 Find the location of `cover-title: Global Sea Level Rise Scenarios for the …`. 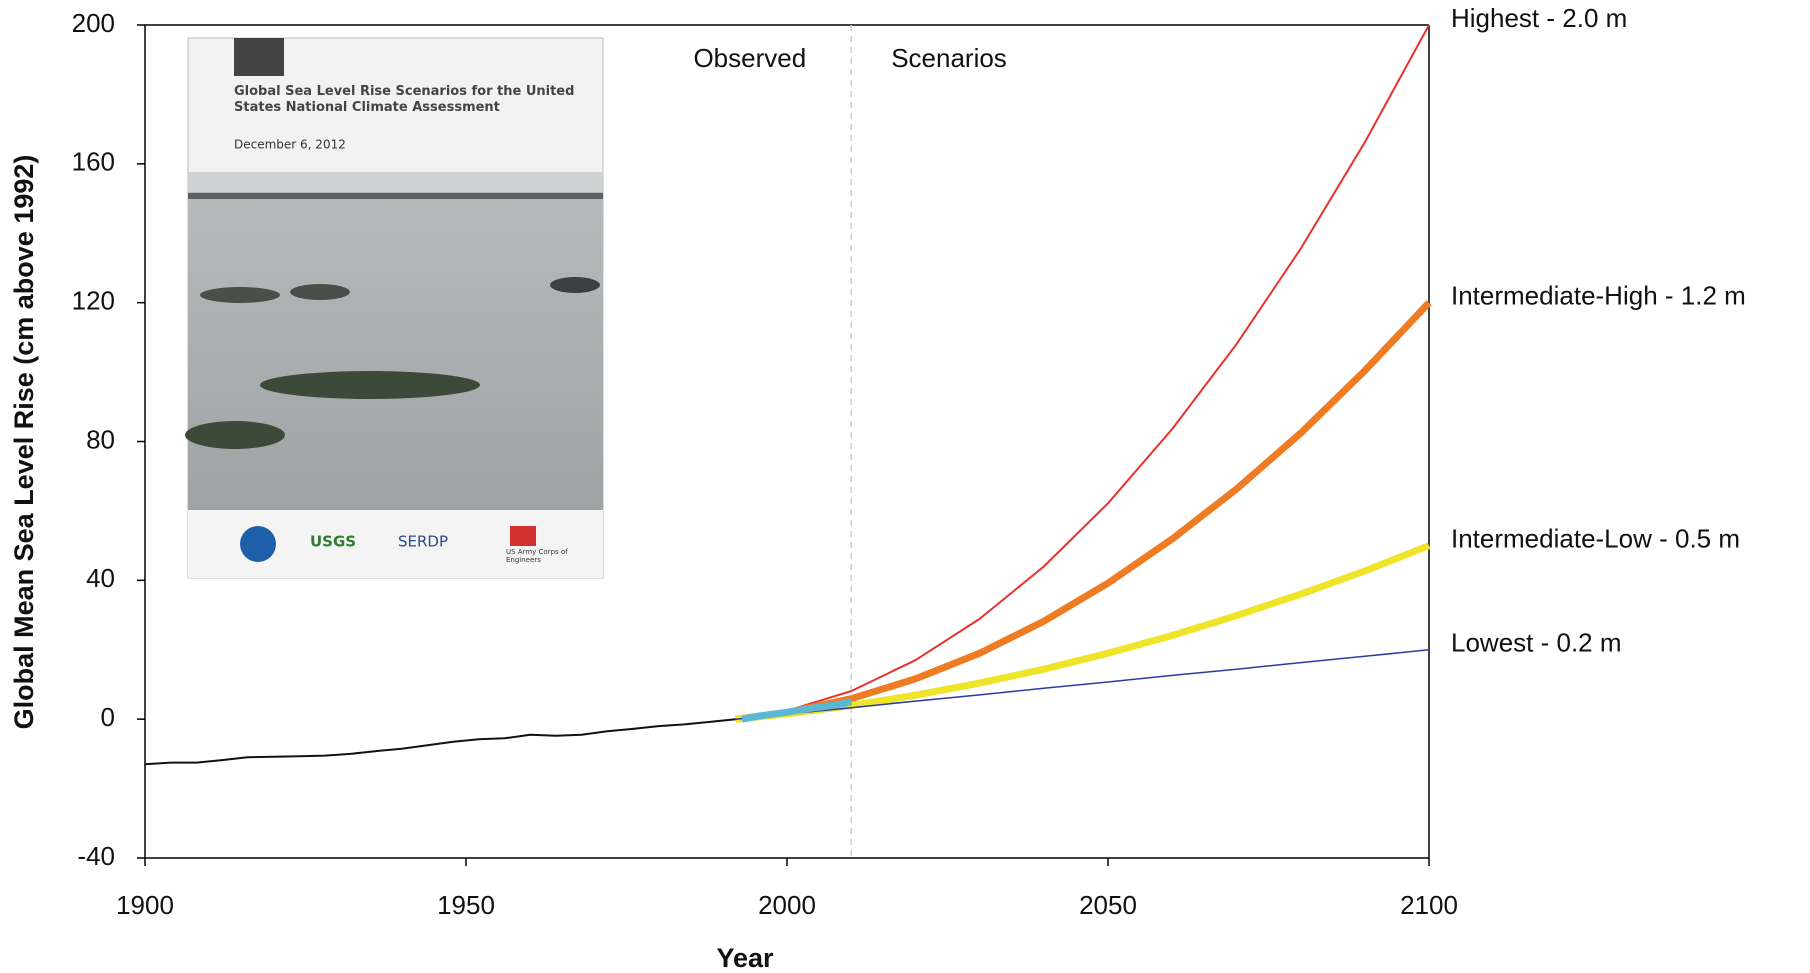

cover-title: Global Sea Level Rise Scenarios for the … is located at coordinates (404, 99).